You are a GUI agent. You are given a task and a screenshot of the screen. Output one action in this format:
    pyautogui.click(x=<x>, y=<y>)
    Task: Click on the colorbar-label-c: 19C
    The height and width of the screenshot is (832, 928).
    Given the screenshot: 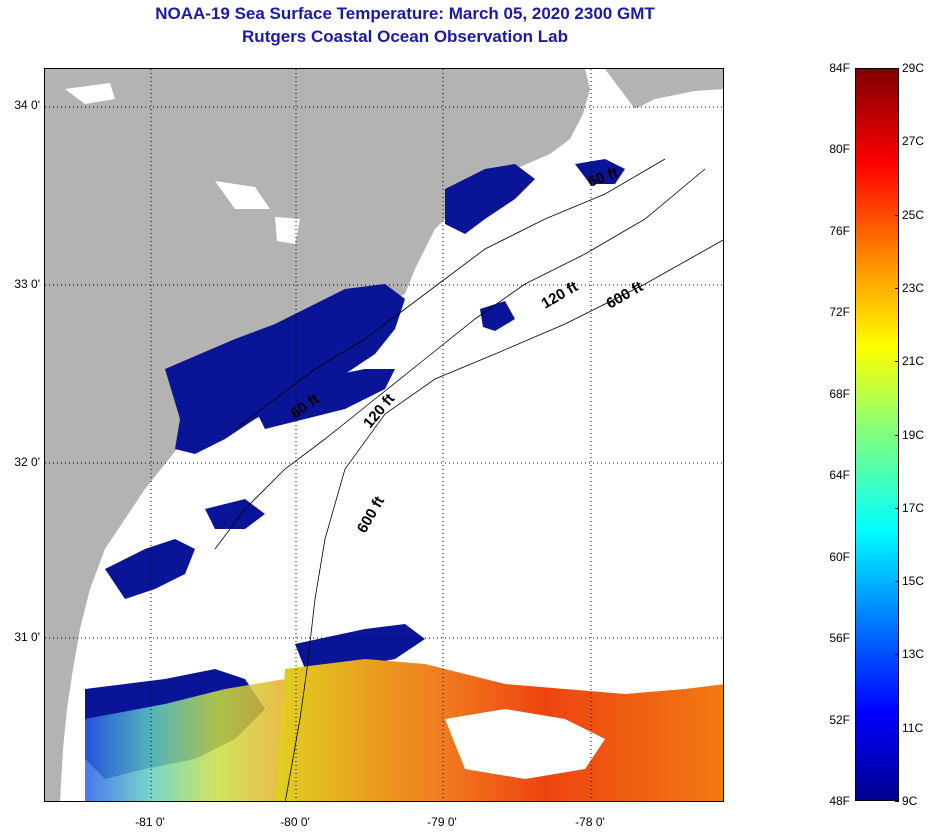 What is the action you would take?
    pyautogui.click(x=913, y=434)
    